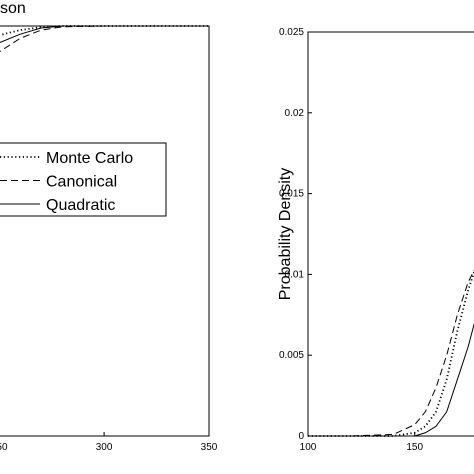 The width and height of the screenshot is (474, 474). Describe the element at coordinates (81, 182) in the screenshot. I see `legend-label: Canonical` at that location.